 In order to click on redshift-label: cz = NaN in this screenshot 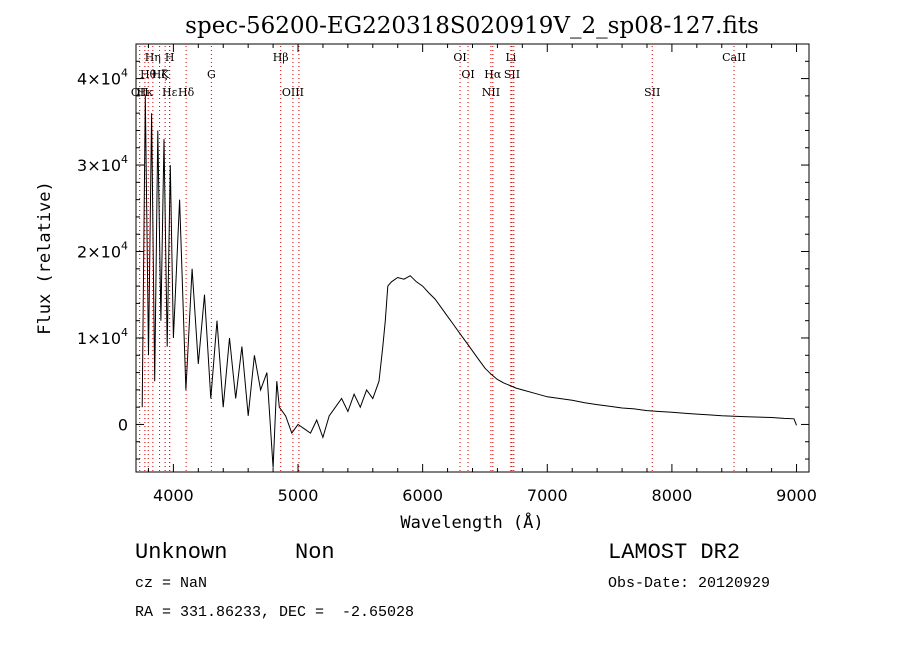, I will do `click(171, 583)`.